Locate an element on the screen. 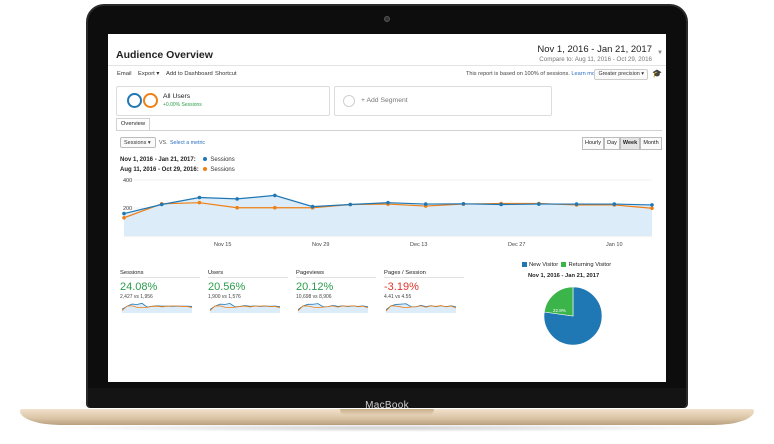  metric-label: Pages / Session is located at coordinates (424, 274).